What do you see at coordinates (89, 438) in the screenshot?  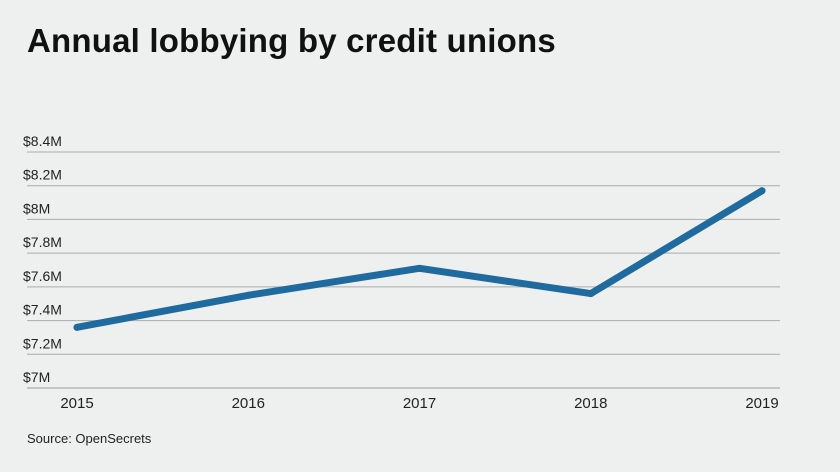 I see `source-note: Source: OpenSecrets` at bounding box center [89, 438].